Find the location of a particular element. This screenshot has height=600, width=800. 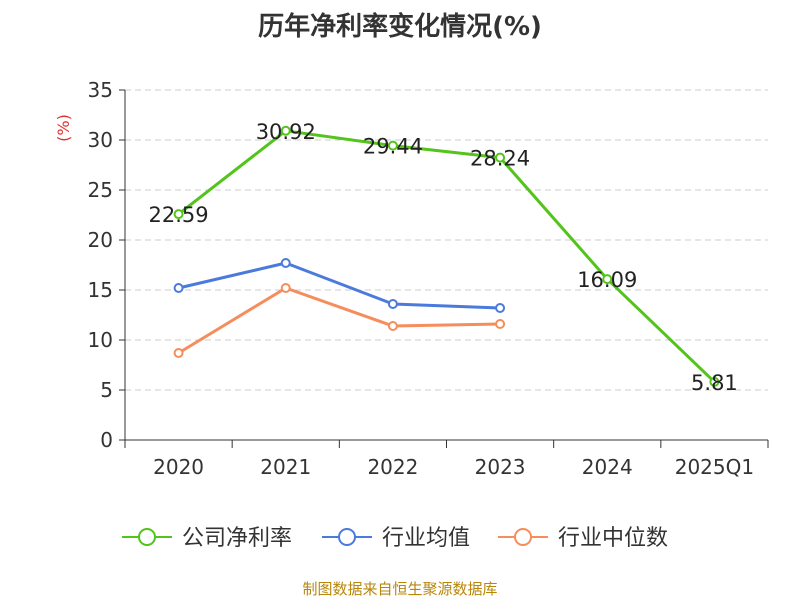

x-tick-label: 2024 is located at coordinates (607, 467).